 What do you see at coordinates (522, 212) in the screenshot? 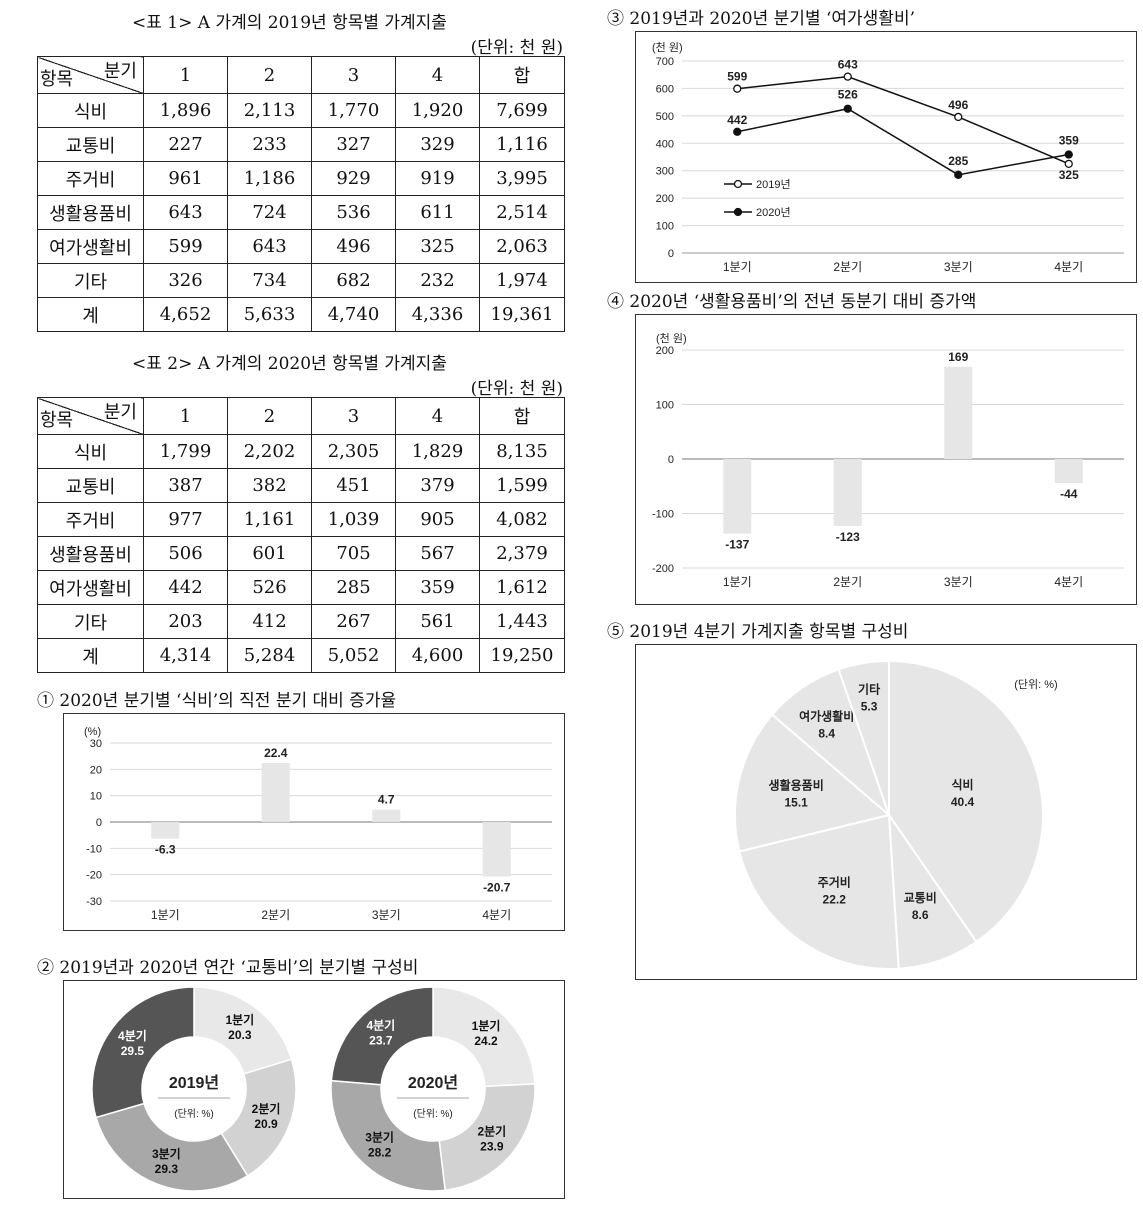
I see `table-cell: 2,514` at bounding box center [522, 212].